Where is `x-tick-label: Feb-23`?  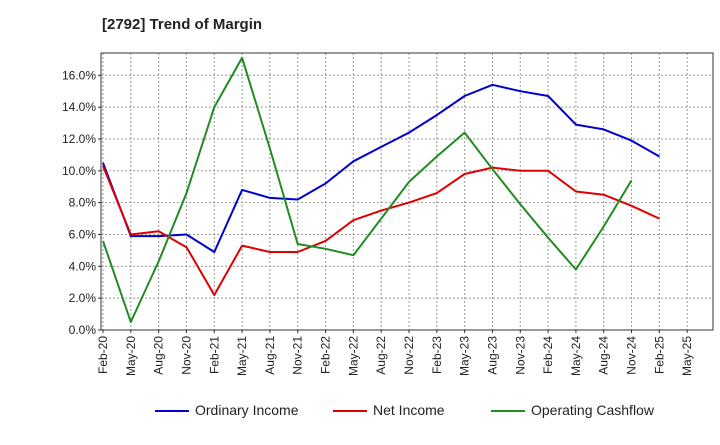 x-tick-label: Feb-23 is located at coordinates (437, 355).